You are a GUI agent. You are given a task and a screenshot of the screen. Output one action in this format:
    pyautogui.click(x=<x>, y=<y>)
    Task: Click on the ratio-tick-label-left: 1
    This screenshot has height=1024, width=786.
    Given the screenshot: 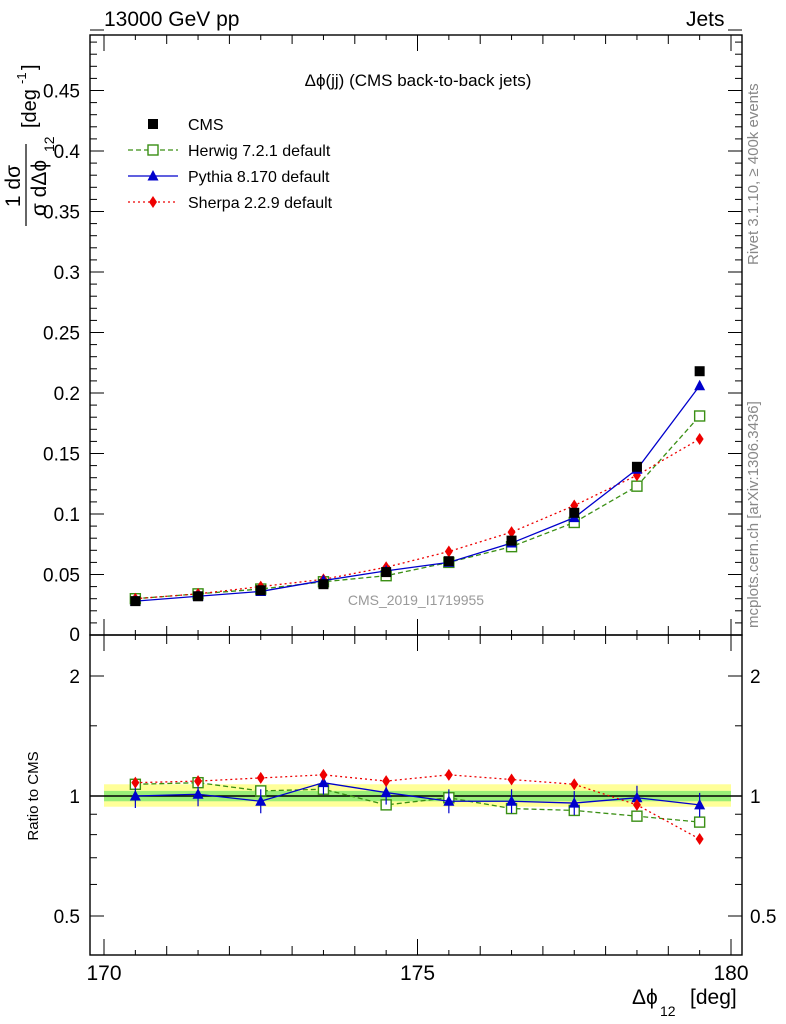 What is the action you would take?
    pyautogui.click(x=74, y=797)
    